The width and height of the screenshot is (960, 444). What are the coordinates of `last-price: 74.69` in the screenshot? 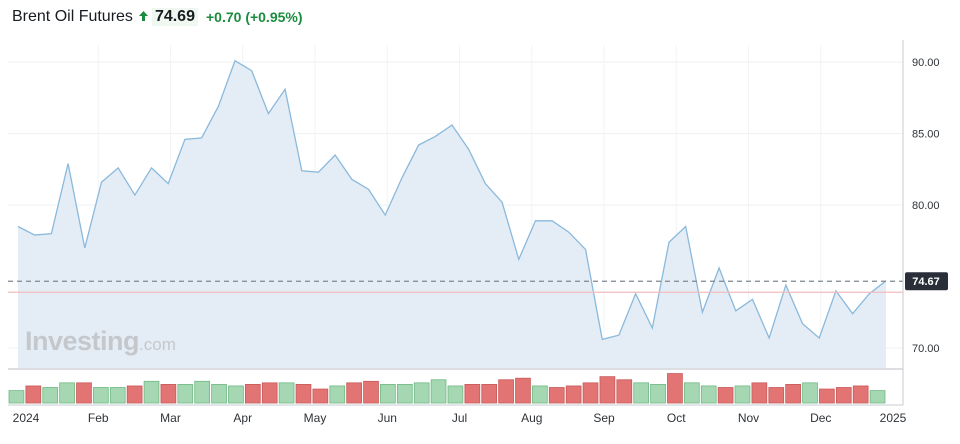 It's located at (174, 17).